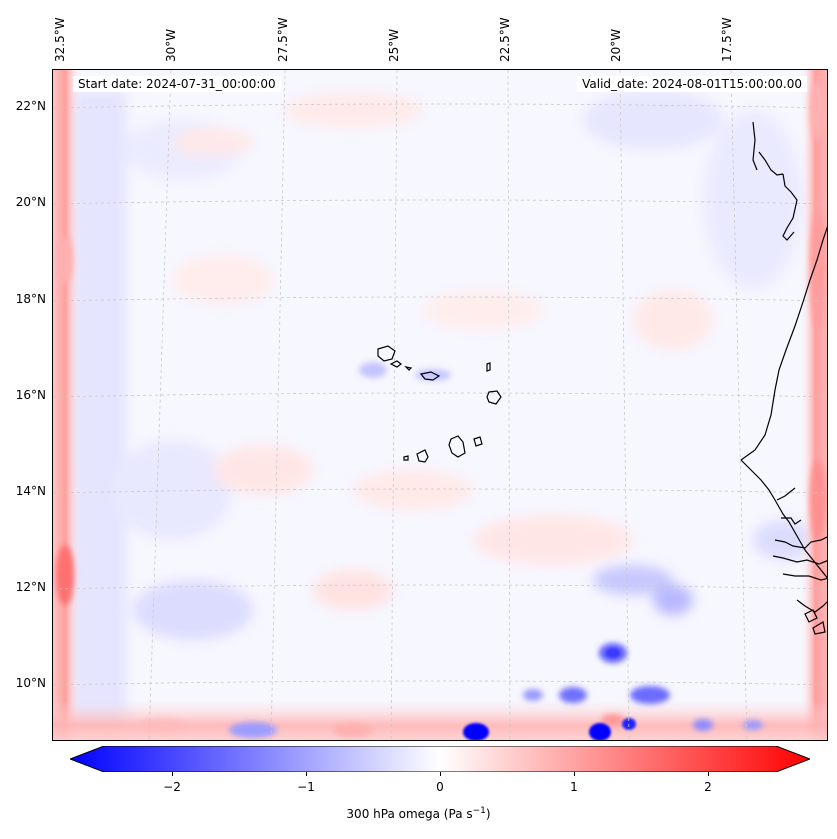 The width and height of the screenshot is (837, 839). I want to click on lat-label-16n: 16°N, so click(30, 395).